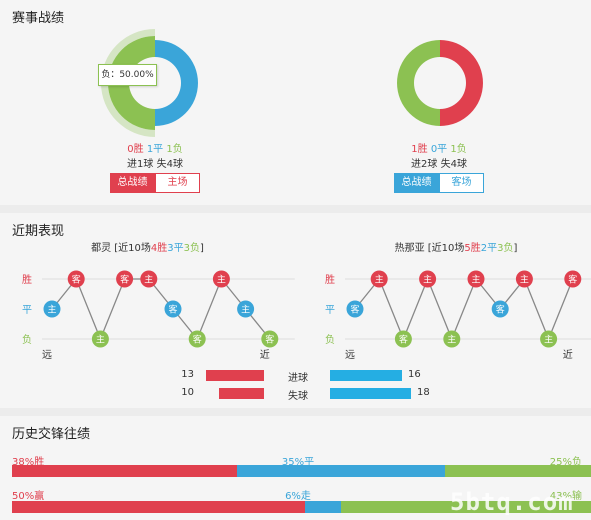 Image resolution: width=591 pixels, height=520 pixels. What do you see at coordinates (330, 280) in the screenshot?
I see `right-y-label-win: 胜` at bounding box center [330, 280].